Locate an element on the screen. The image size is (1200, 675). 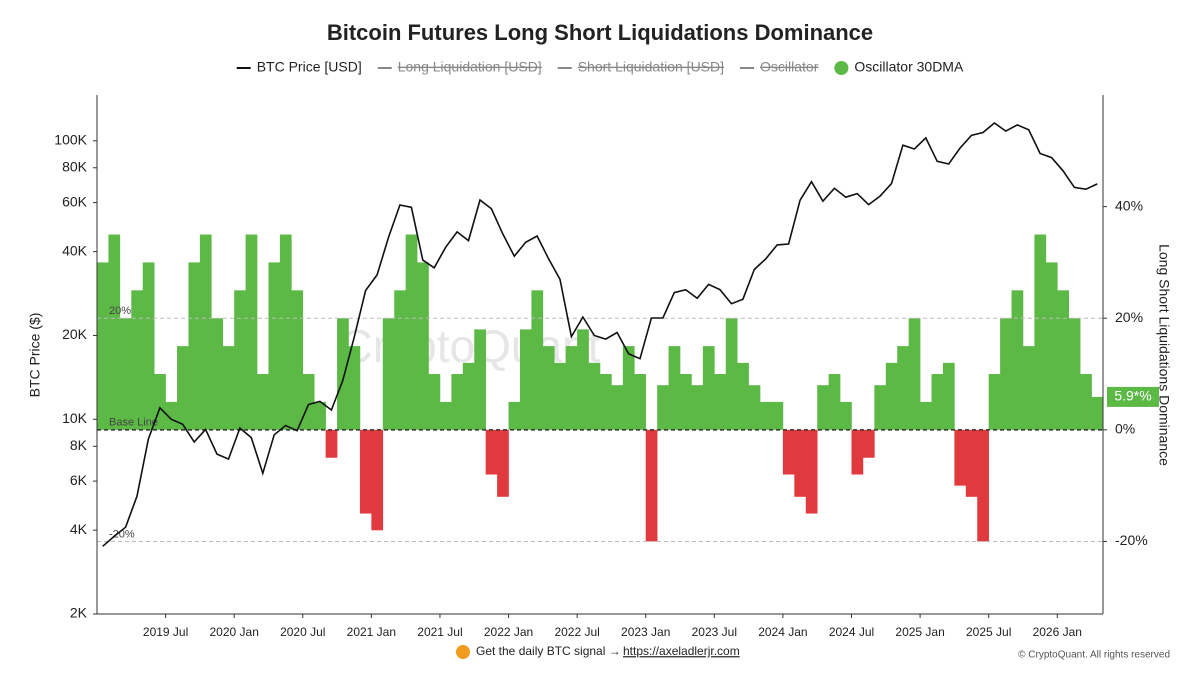
legend-label: BTC Price [USD] is located at coordinates (309, 67).